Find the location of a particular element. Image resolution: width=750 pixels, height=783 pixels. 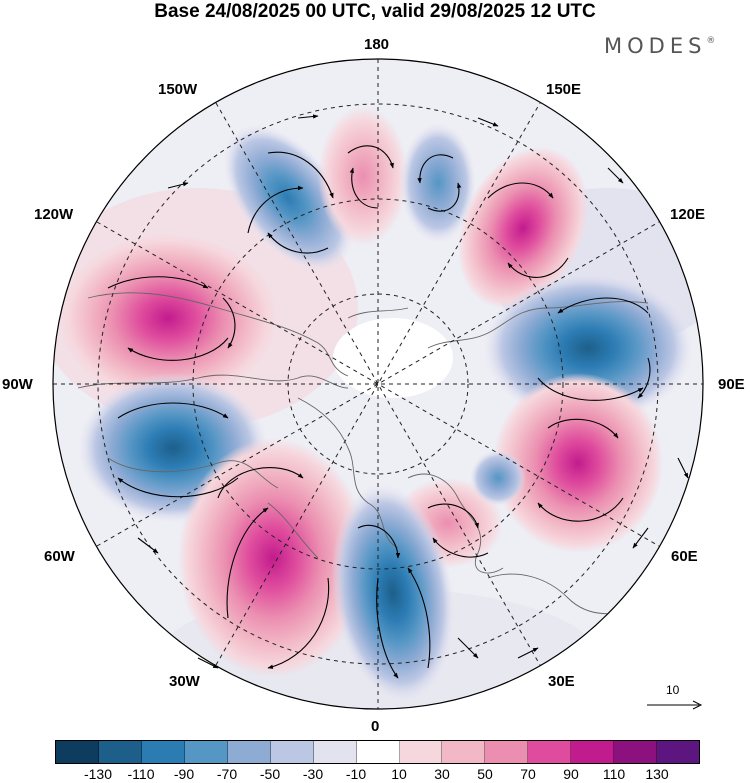

colorbar-ticks: -130 -110 -90 -70 -50 -30 -10 10 30 50 70 90 110 130 is located at coordinates (377, 774).